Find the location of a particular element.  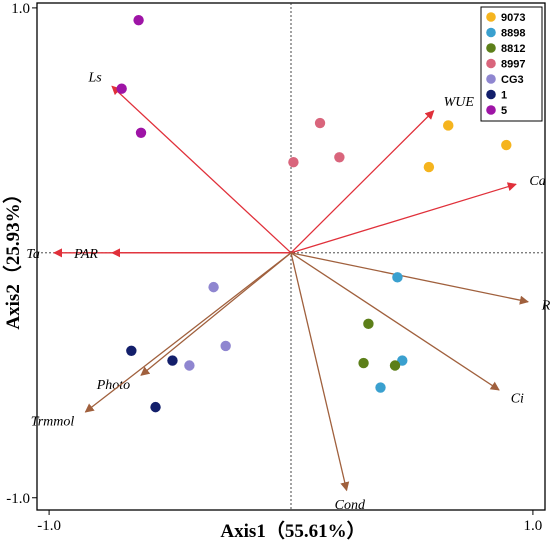

vector-label-trmmol: Trmmol is located at coordinates (53, 422).